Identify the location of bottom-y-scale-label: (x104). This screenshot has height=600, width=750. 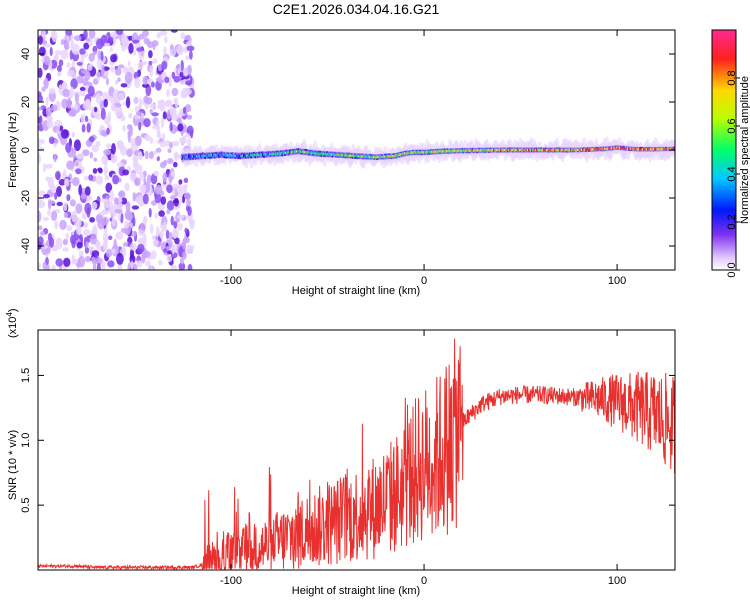
(12, 323).